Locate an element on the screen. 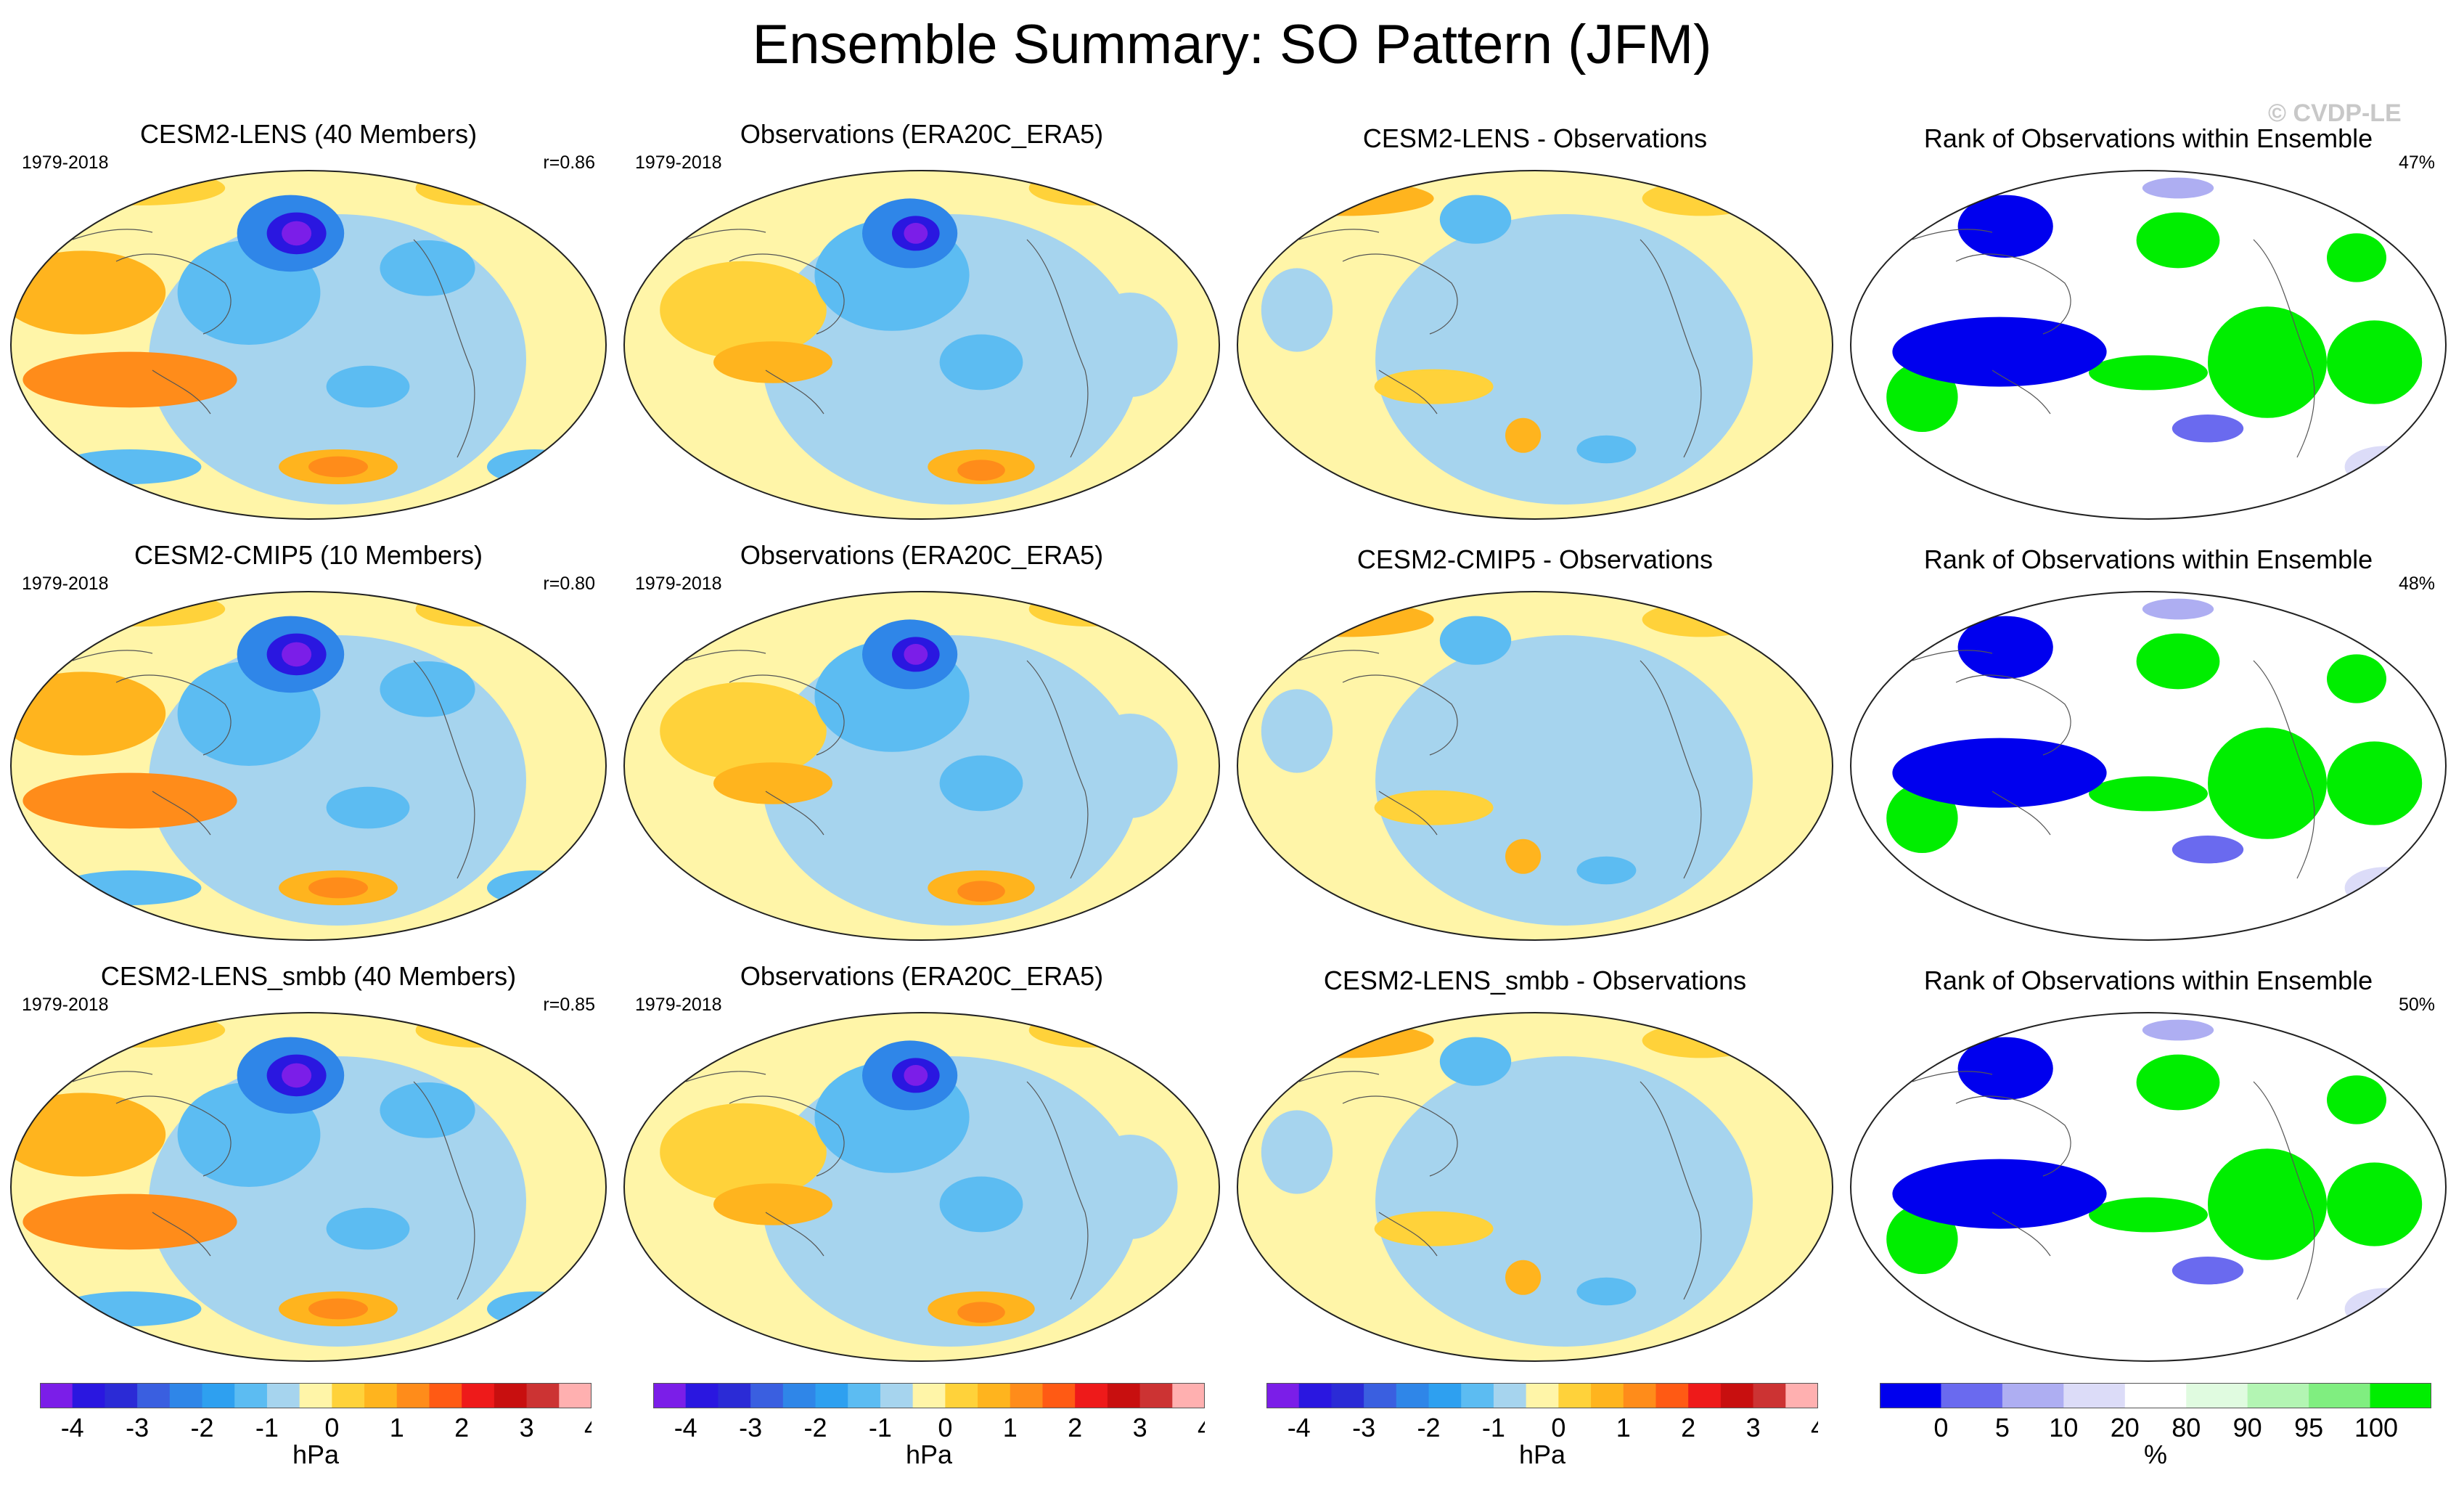 This screenshot has height=1486, width=2464. map-panel: CESM2-CMIP5 - Observations is located at coordinates (1535, 748).